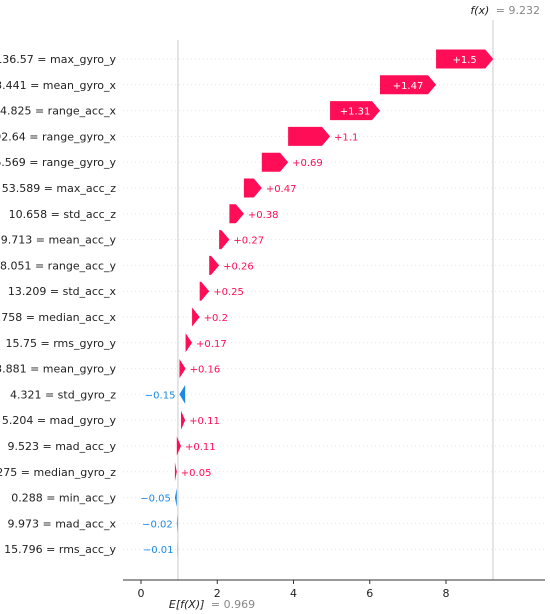 The height and width of the screenshot is (614, 550). Describe the element at coordinates (59, 240) in the screenshot. I see `feature-label: 9.713 = mean_acc_y` at that location.